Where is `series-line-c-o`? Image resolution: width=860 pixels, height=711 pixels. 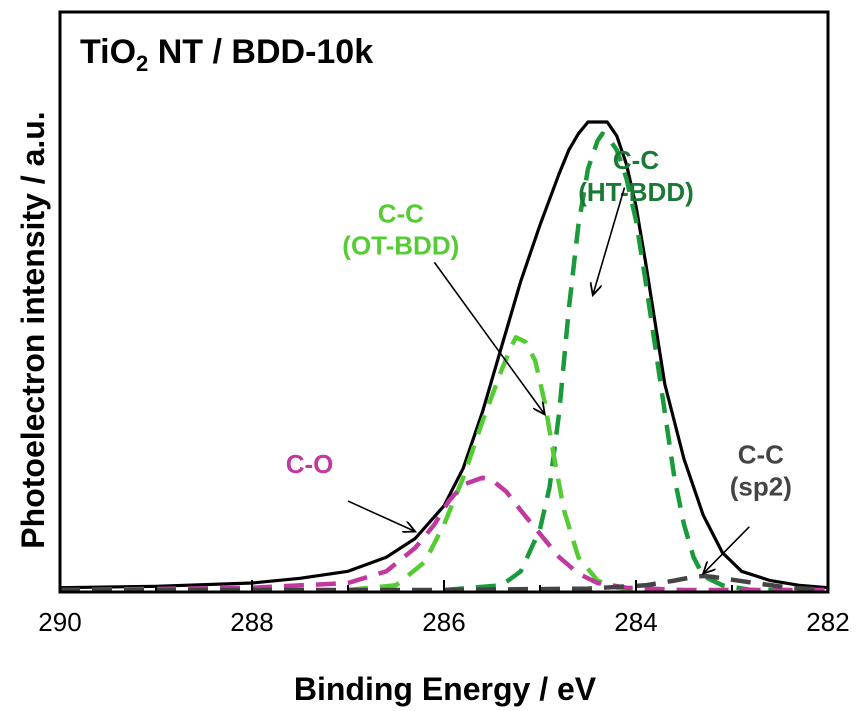 series-line-c-o is located at coordinates (443, 534).